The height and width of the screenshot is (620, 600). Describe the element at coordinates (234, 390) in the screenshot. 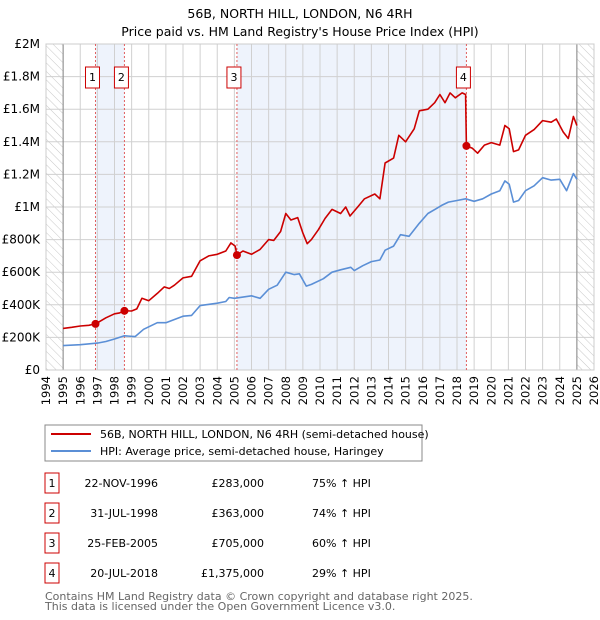

I see `x-tick-label: 2005` at that location.